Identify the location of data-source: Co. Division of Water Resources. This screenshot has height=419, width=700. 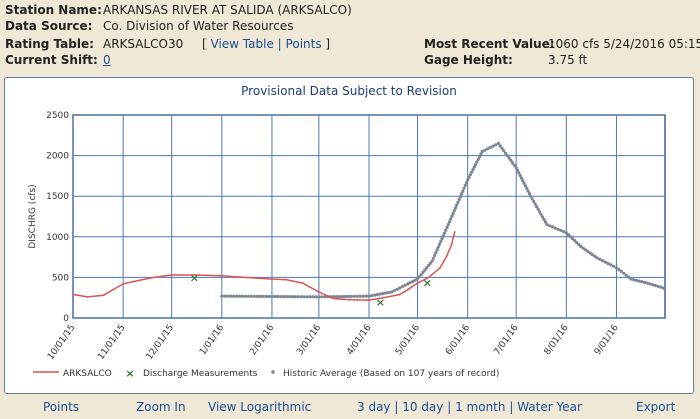
(198, 26).